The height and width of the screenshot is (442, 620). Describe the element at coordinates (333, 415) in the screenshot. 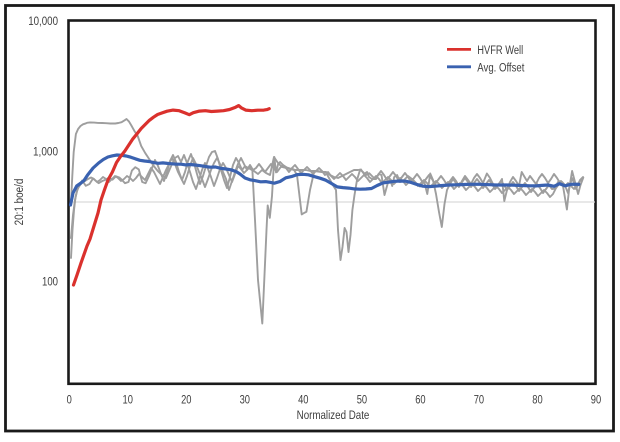

I see `svg-text: Normalized Date` at that location.